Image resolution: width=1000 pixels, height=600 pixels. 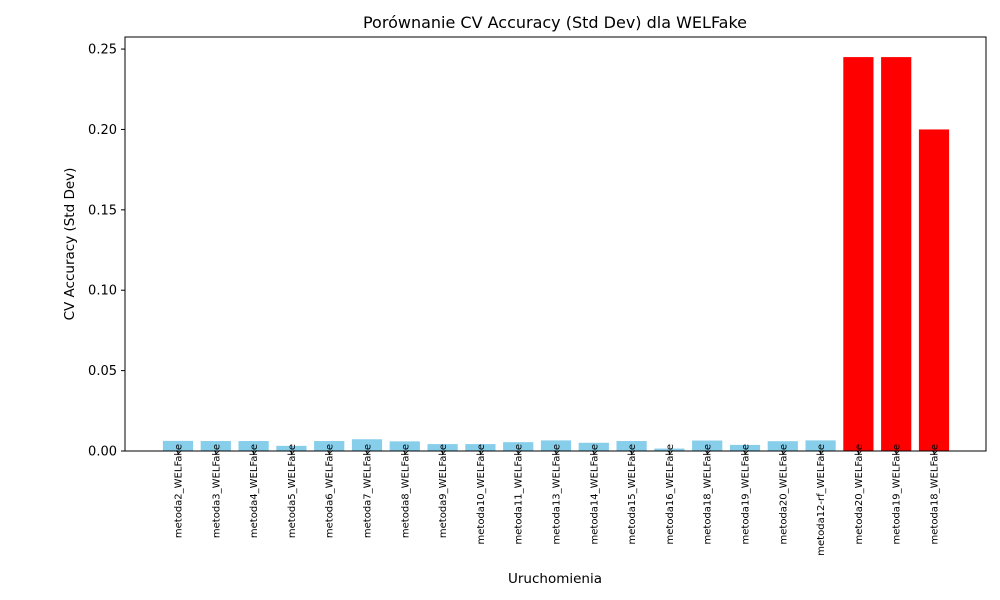 What do you see at coordinates (555, 579) in the screenshot?
I see `x-axis-label: Uruchomienia` at bounding box center [555, 579].